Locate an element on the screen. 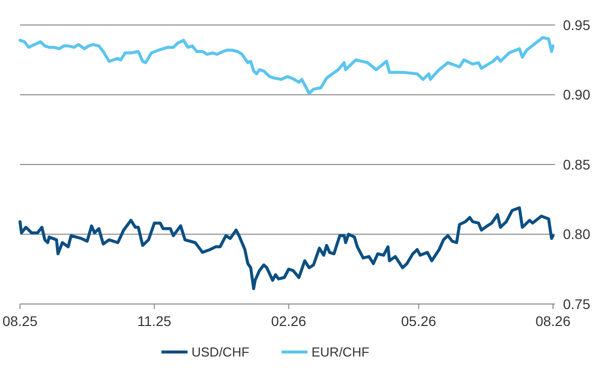  x-tick-label: 05.26 is located at coordinates (418, 321).